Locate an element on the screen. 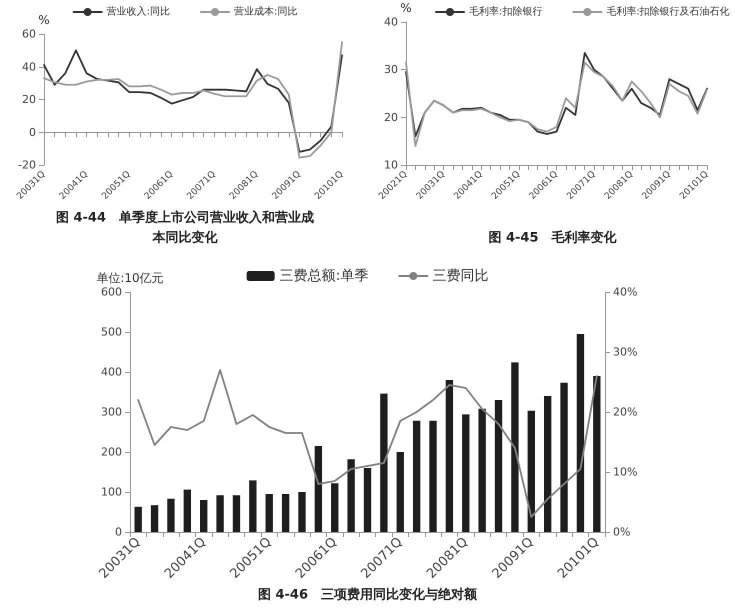  y-tick-label: 10 is located at coordinates (391, 165).